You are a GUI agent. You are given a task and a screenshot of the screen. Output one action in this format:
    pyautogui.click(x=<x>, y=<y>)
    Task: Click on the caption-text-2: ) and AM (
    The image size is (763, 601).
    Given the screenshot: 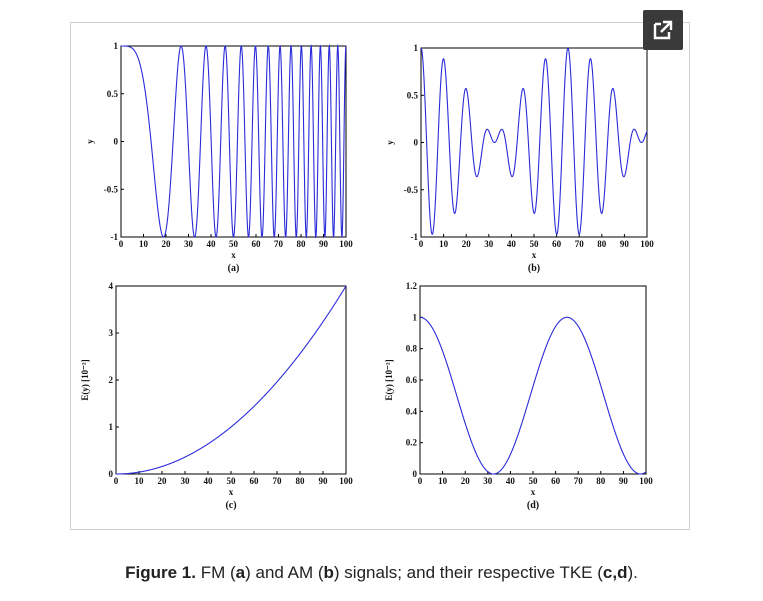 What is the action you would take?
    pyautogui.click(x=284, y=572)
    